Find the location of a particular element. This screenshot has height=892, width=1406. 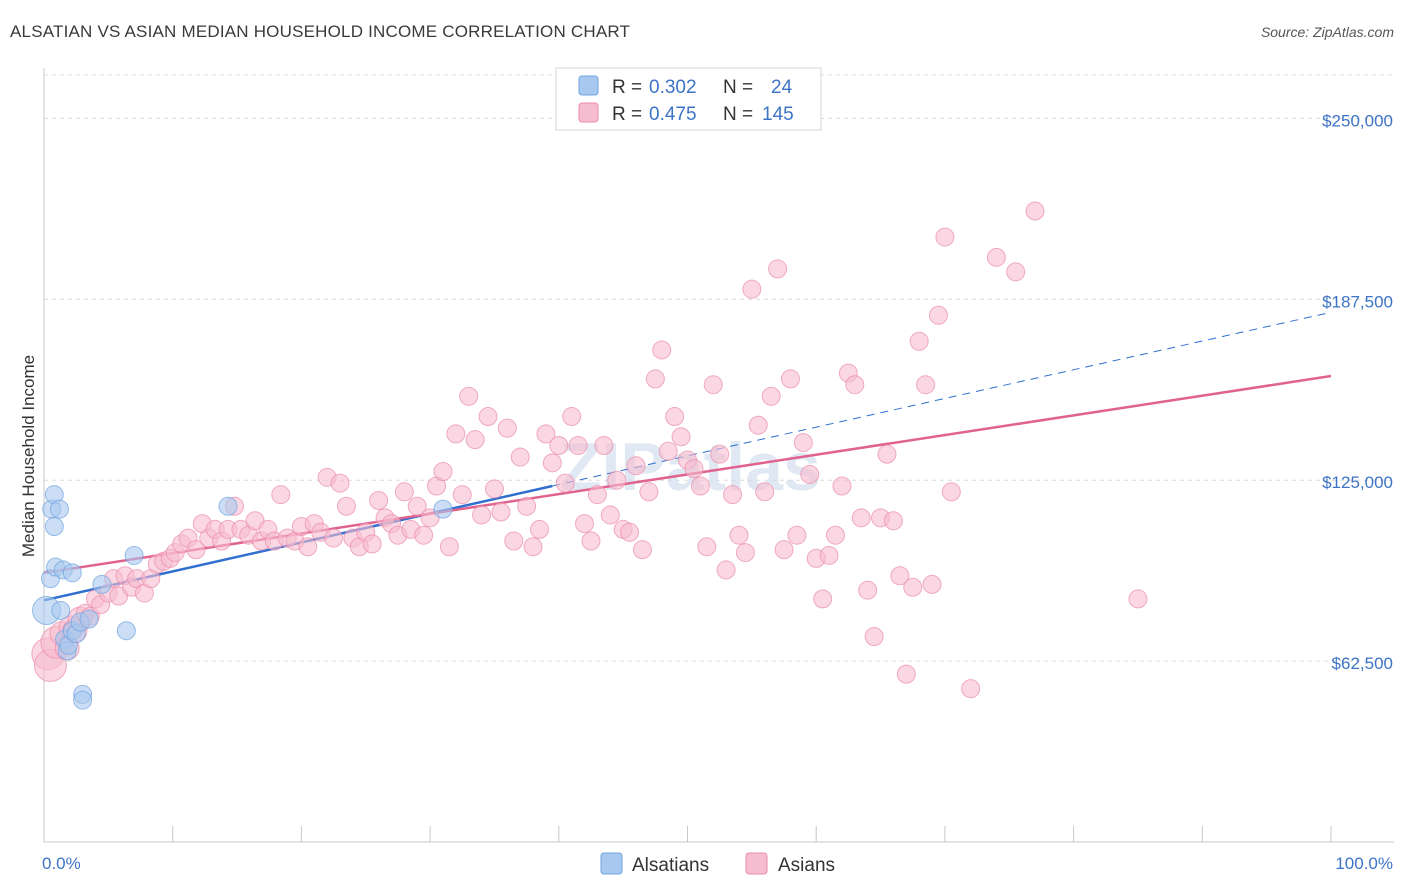

legend-n-value-2: 145 is located at coordinates (778, 114).